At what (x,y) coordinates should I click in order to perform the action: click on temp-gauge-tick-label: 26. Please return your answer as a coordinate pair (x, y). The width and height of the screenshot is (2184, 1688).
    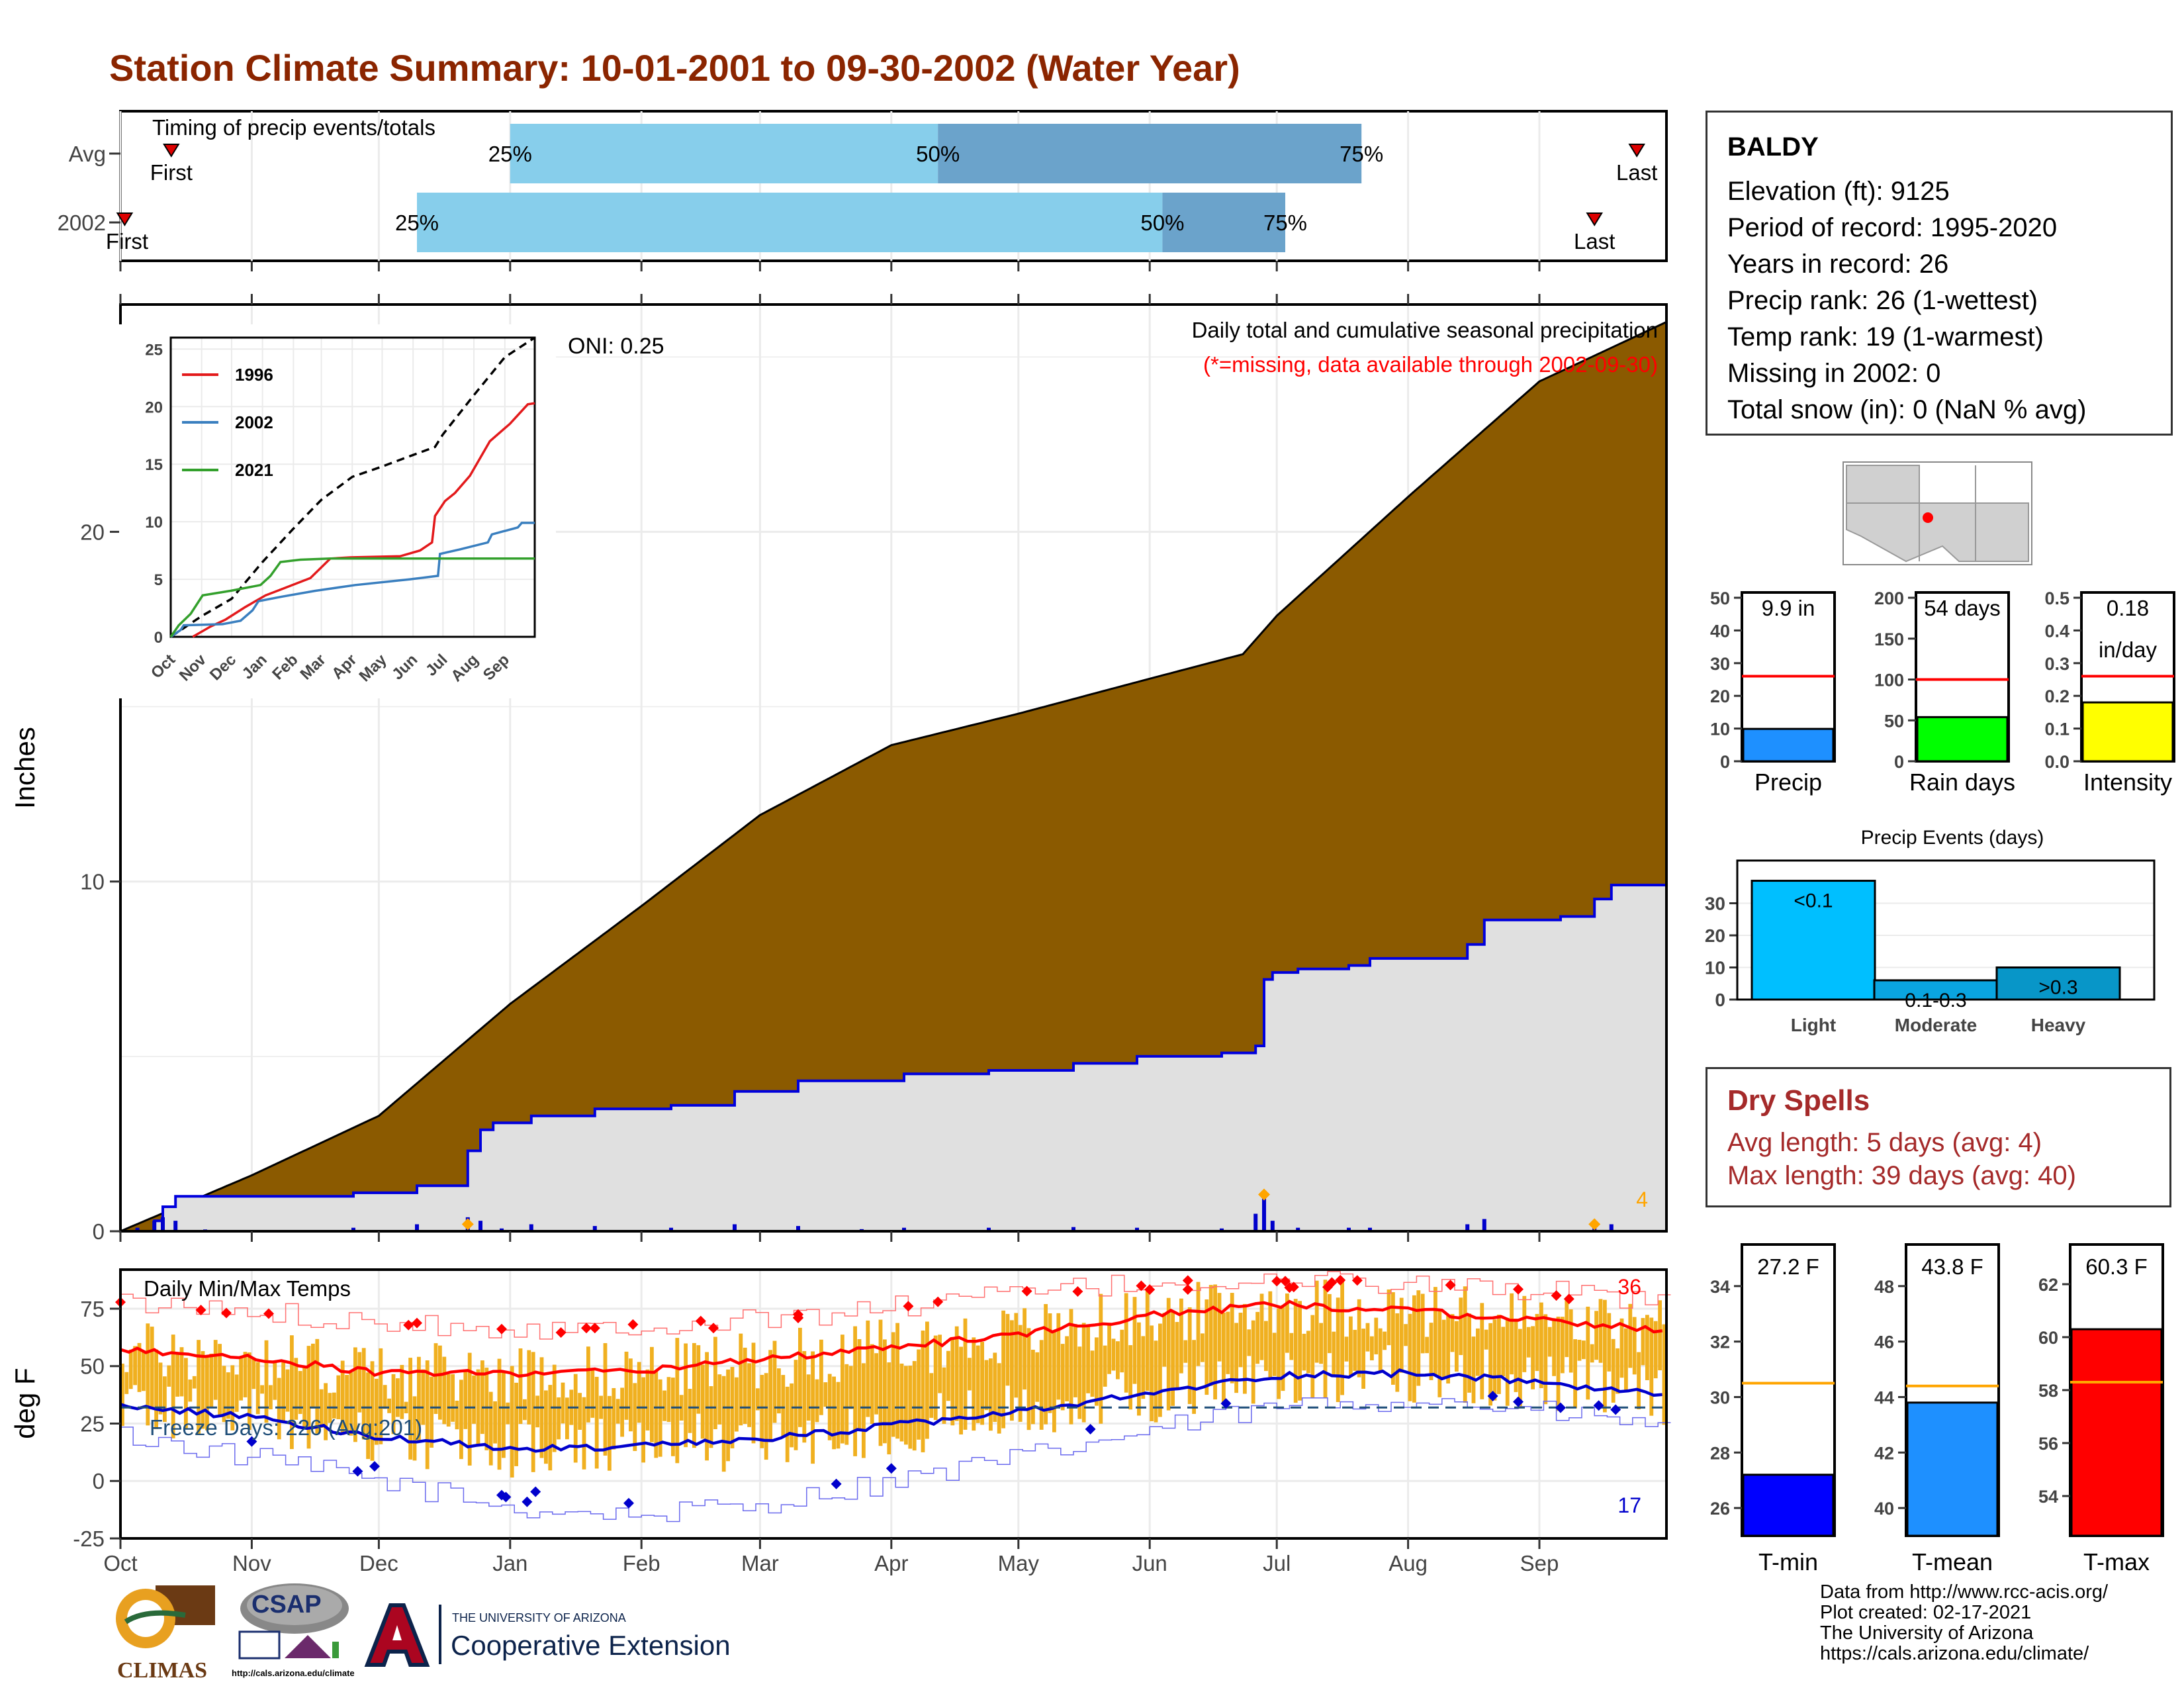
    Looking at the image, I should click on (1720, 1509).